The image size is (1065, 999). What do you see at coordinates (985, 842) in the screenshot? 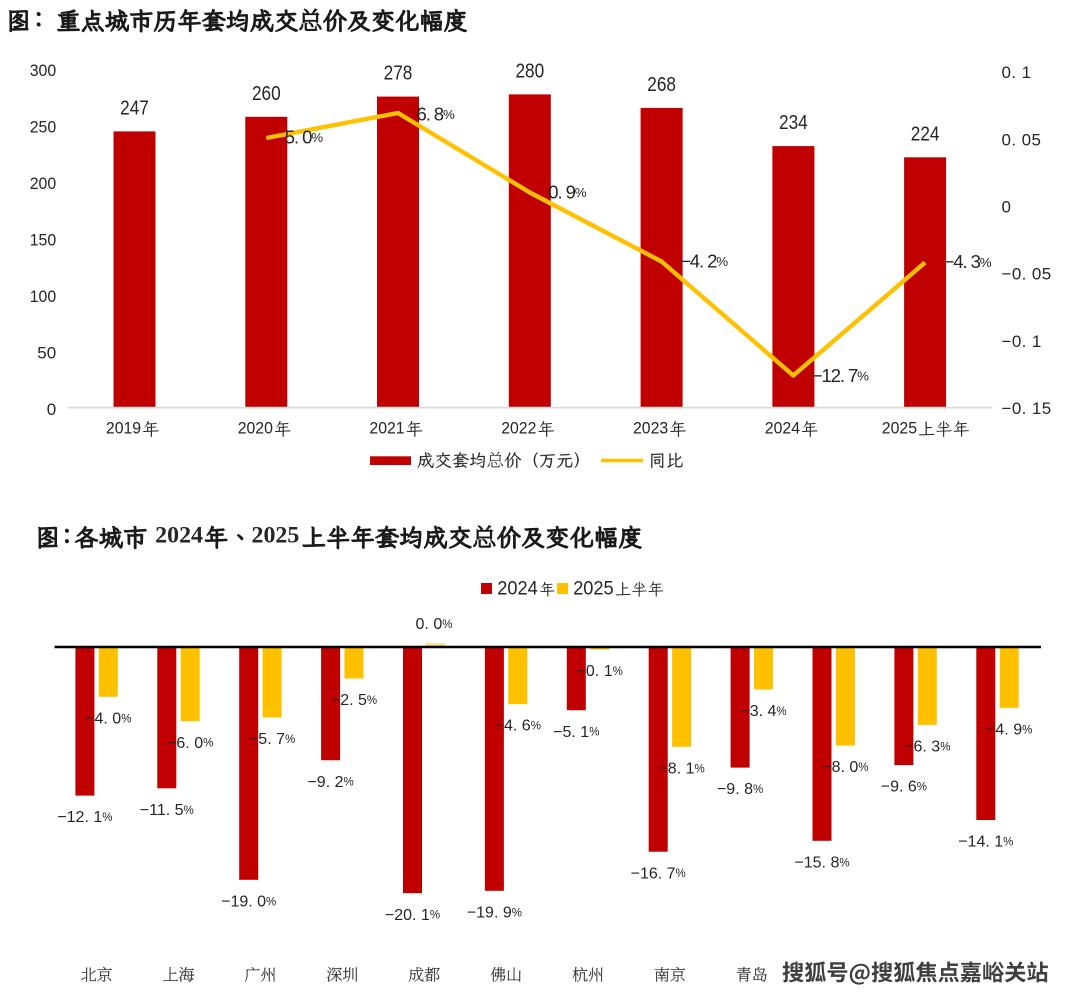
I see `svg-text: −14. 1%` at bounding box center [985, 842].